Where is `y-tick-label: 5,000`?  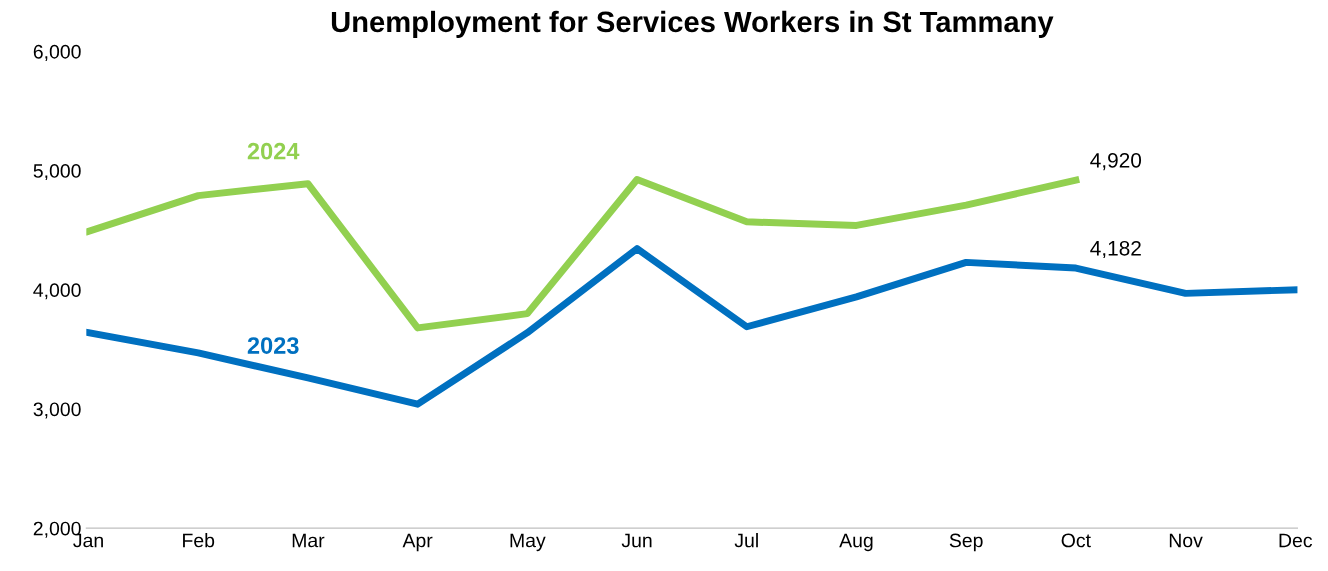
y-tick-label: 5,000 is located at coordinates (57, 172).